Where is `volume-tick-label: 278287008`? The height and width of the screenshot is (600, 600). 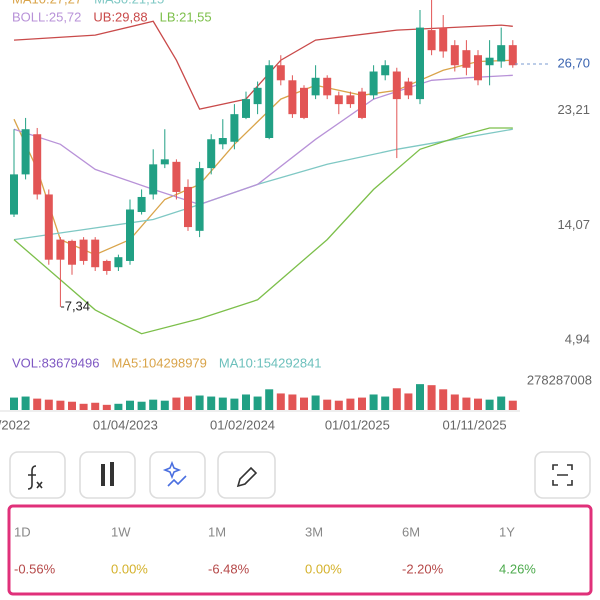
volume-tick-label: 278287008 is located at coordinates (559, 380).